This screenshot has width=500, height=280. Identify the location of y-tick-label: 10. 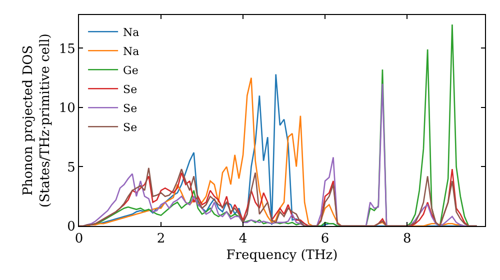
(67, 108).